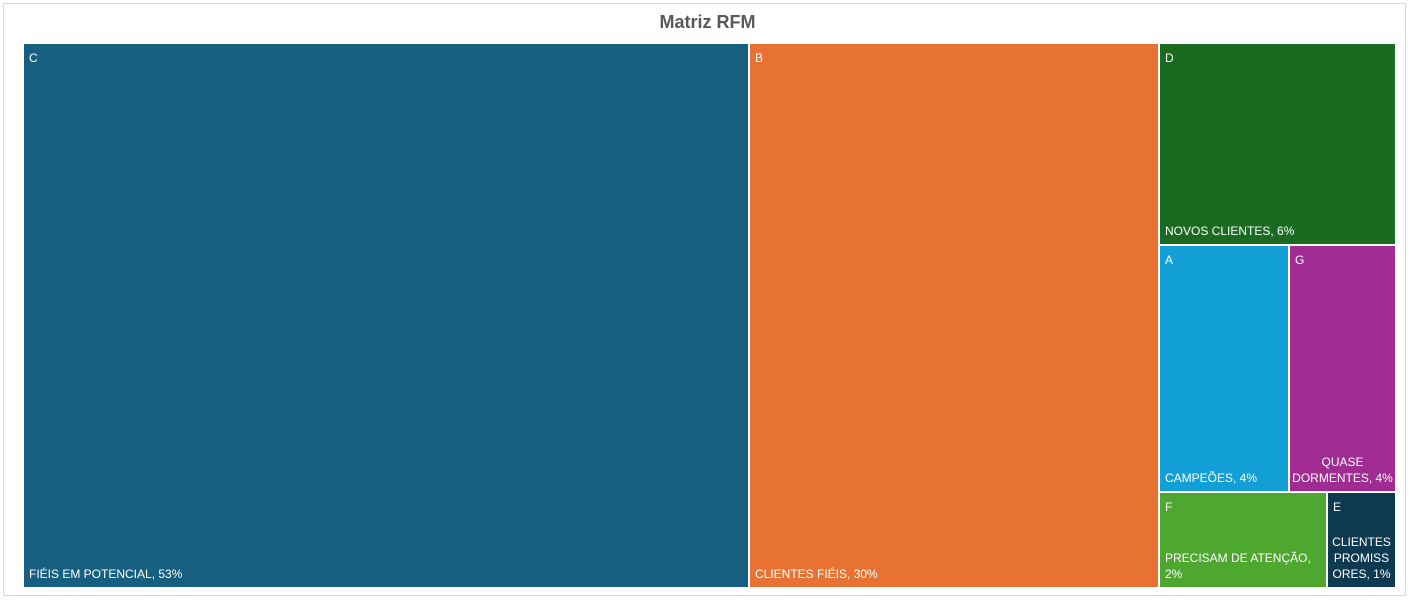 The width and height of the screenshot is (1415, 601). I want to click on tile-id-label: G, so click(1300, 260).